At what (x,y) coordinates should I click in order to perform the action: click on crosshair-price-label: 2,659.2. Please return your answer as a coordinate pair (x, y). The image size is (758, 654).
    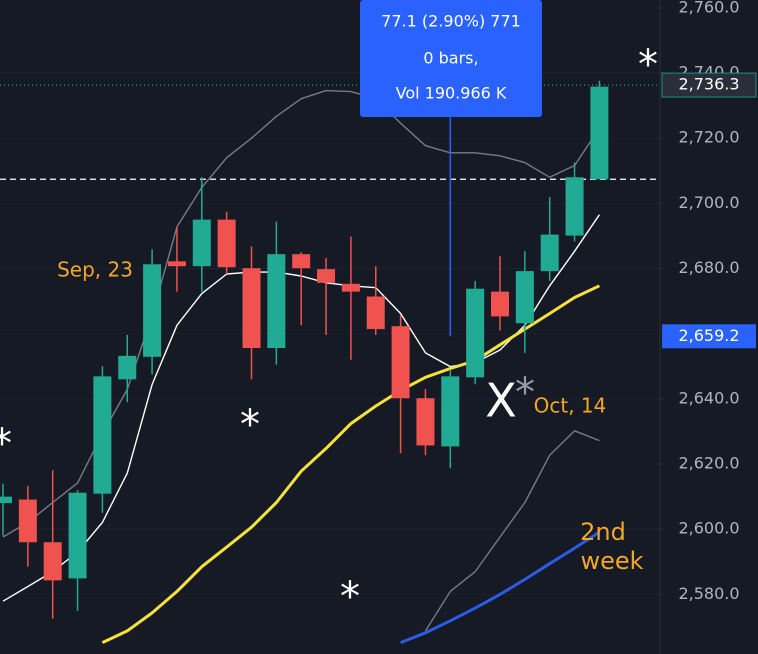
    Looking at the image, I should click on (708, 335).